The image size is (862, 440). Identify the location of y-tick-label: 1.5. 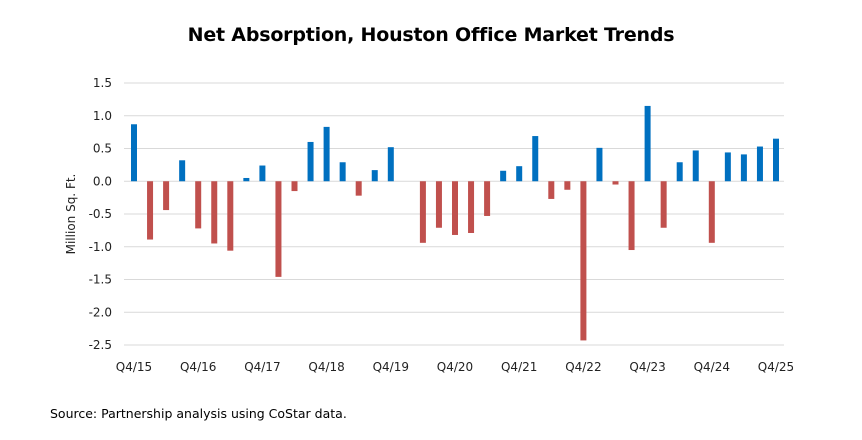
(102, 83).